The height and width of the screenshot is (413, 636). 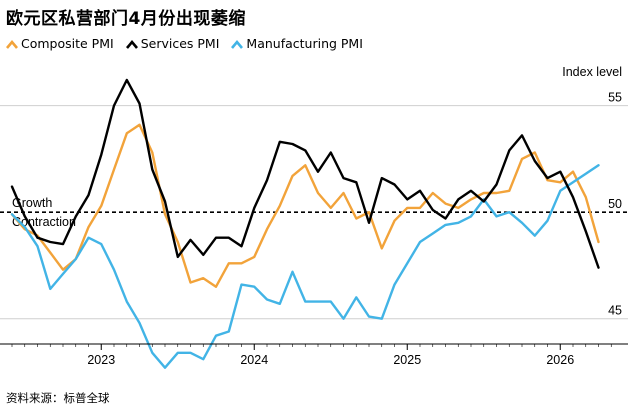 I want to click on source-note: 资料来源：标普全球, so click(x=58, y=398).